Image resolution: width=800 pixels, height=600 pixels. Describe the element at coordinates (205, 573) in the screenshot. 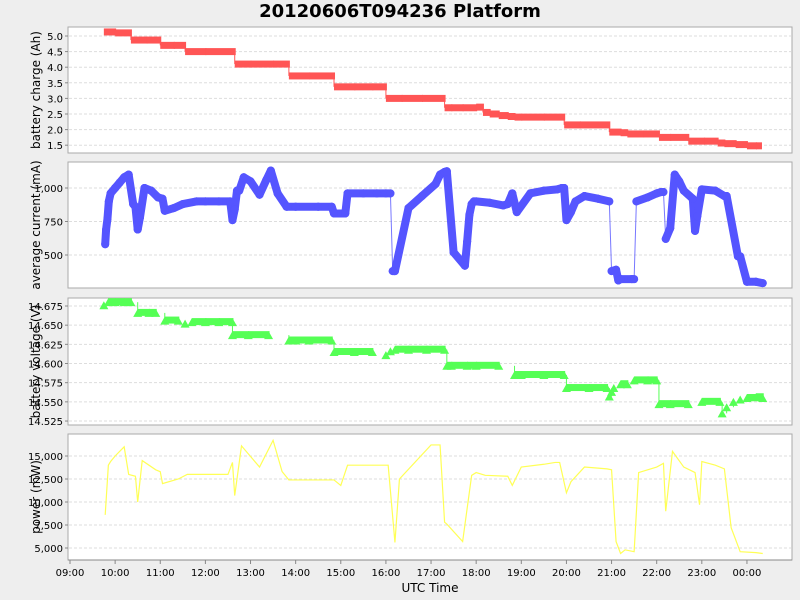

I see `x-tick-label: 12:00` at that location.